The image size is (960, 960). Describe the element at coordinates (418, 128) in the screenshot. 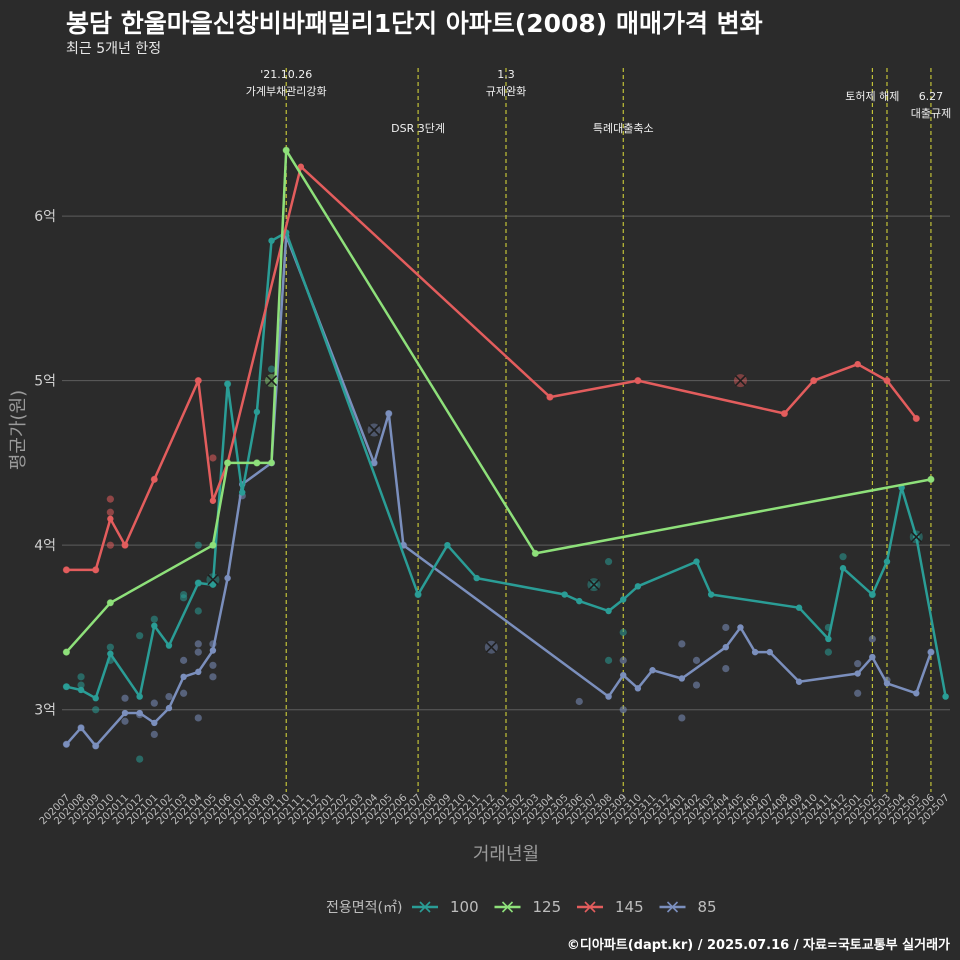

I see `event-label: DSR 3단계` at that location.